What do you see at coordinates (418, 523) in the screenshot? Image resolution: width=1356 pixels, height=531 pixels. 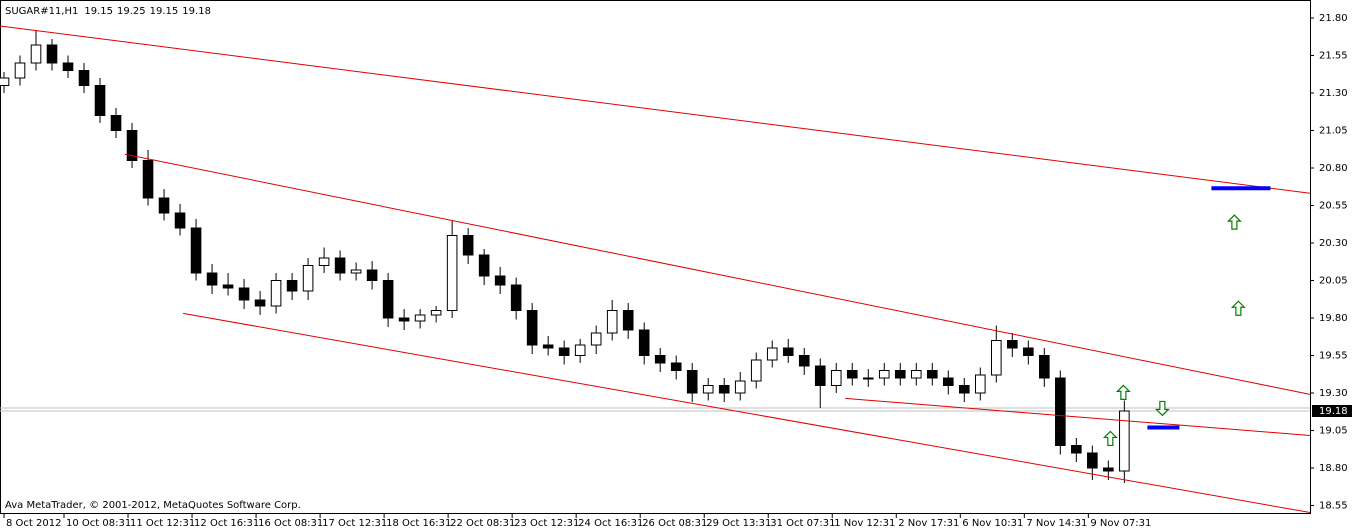 I see `x-tick-label: 18 Oct 16:31` at bounding box center [418, 523].